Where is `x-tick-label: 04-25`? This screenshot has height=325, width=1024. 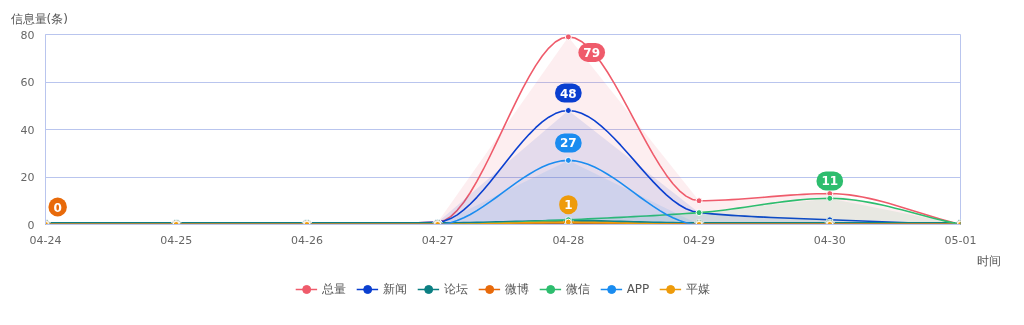
x-tick-label: 04-25 is located at coordinates (176, 240).